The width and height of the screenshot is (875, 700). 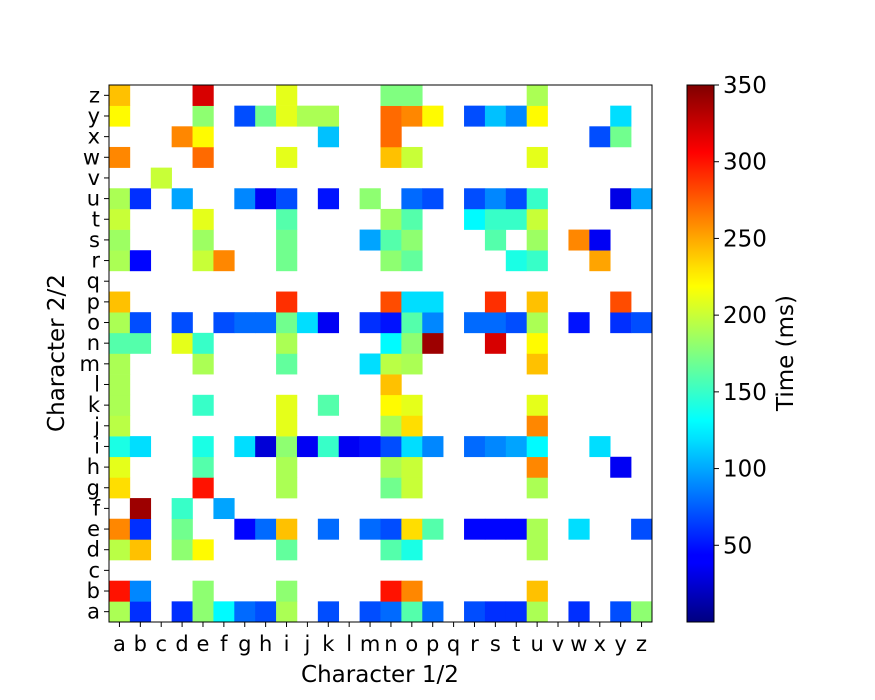 I want to click on heatmap-cell-u-g, so click(x=537, y=488).